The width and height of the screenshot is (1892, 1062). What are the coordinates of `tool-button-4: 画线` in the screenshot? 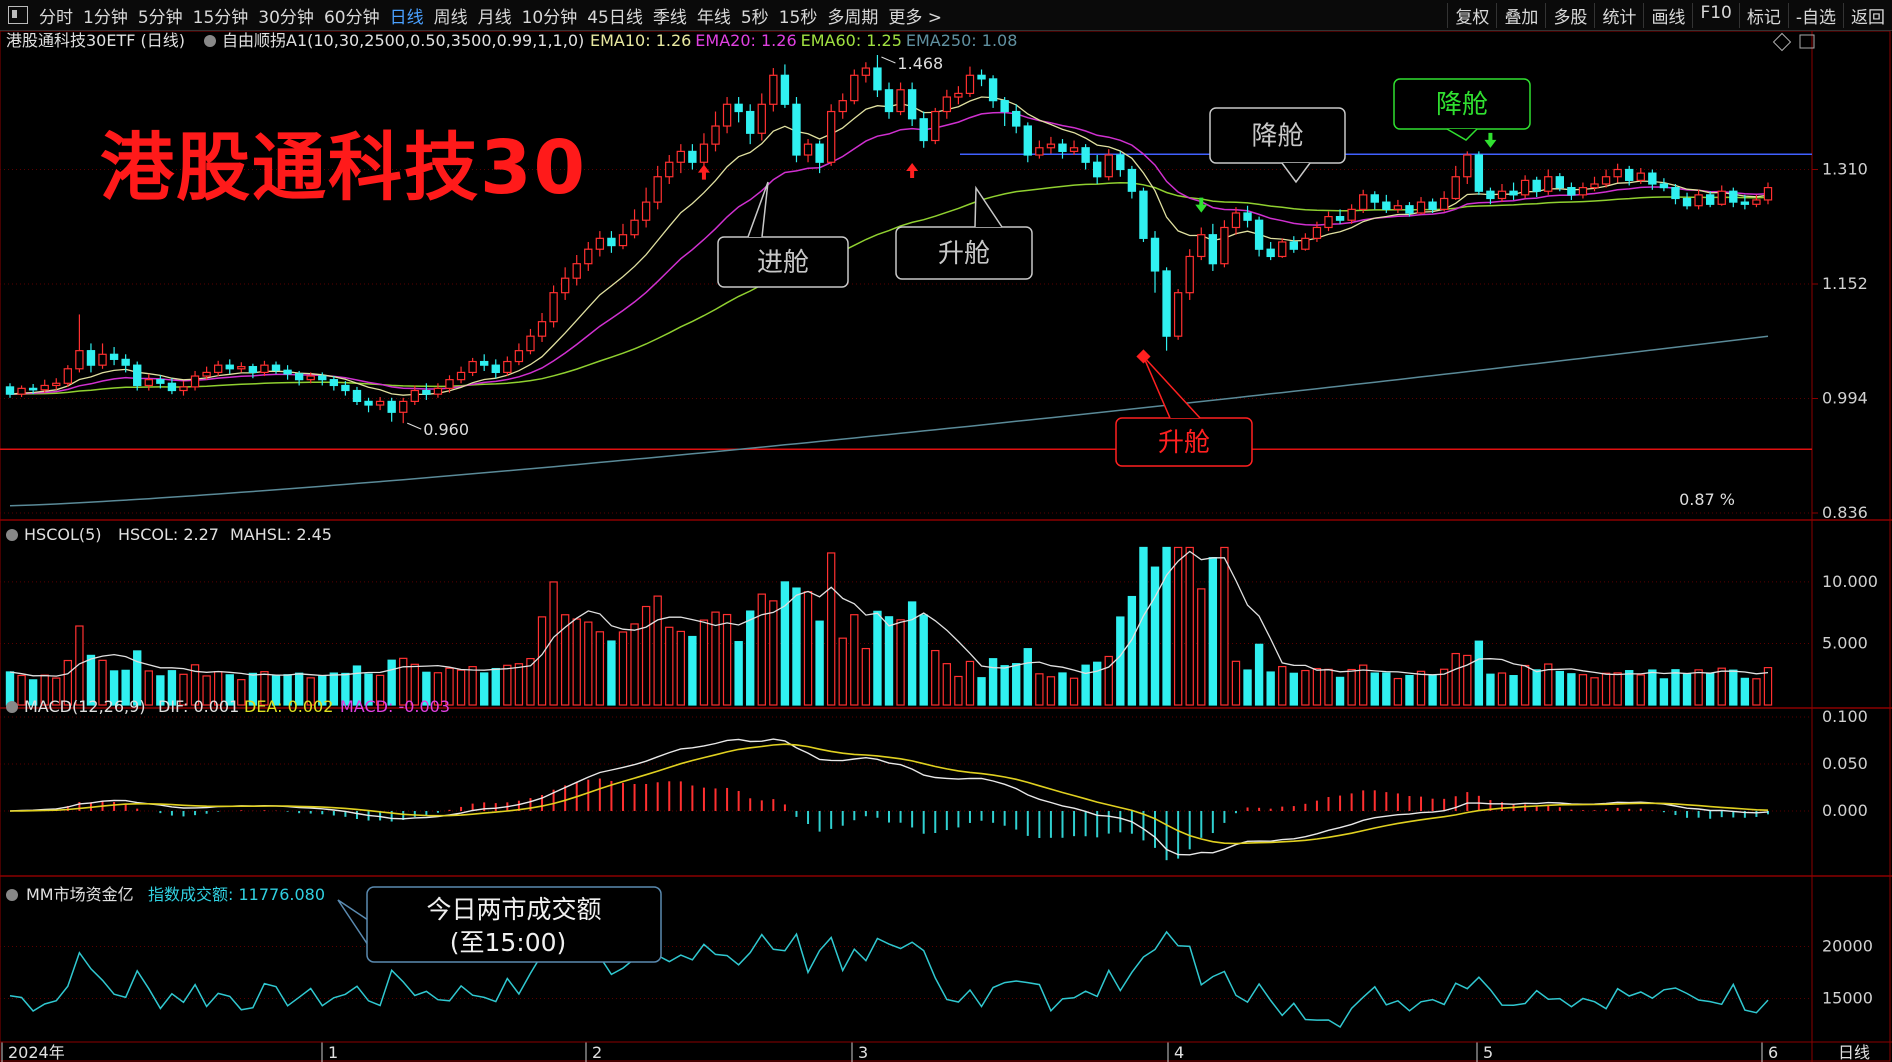 It's located at (1667, 15).